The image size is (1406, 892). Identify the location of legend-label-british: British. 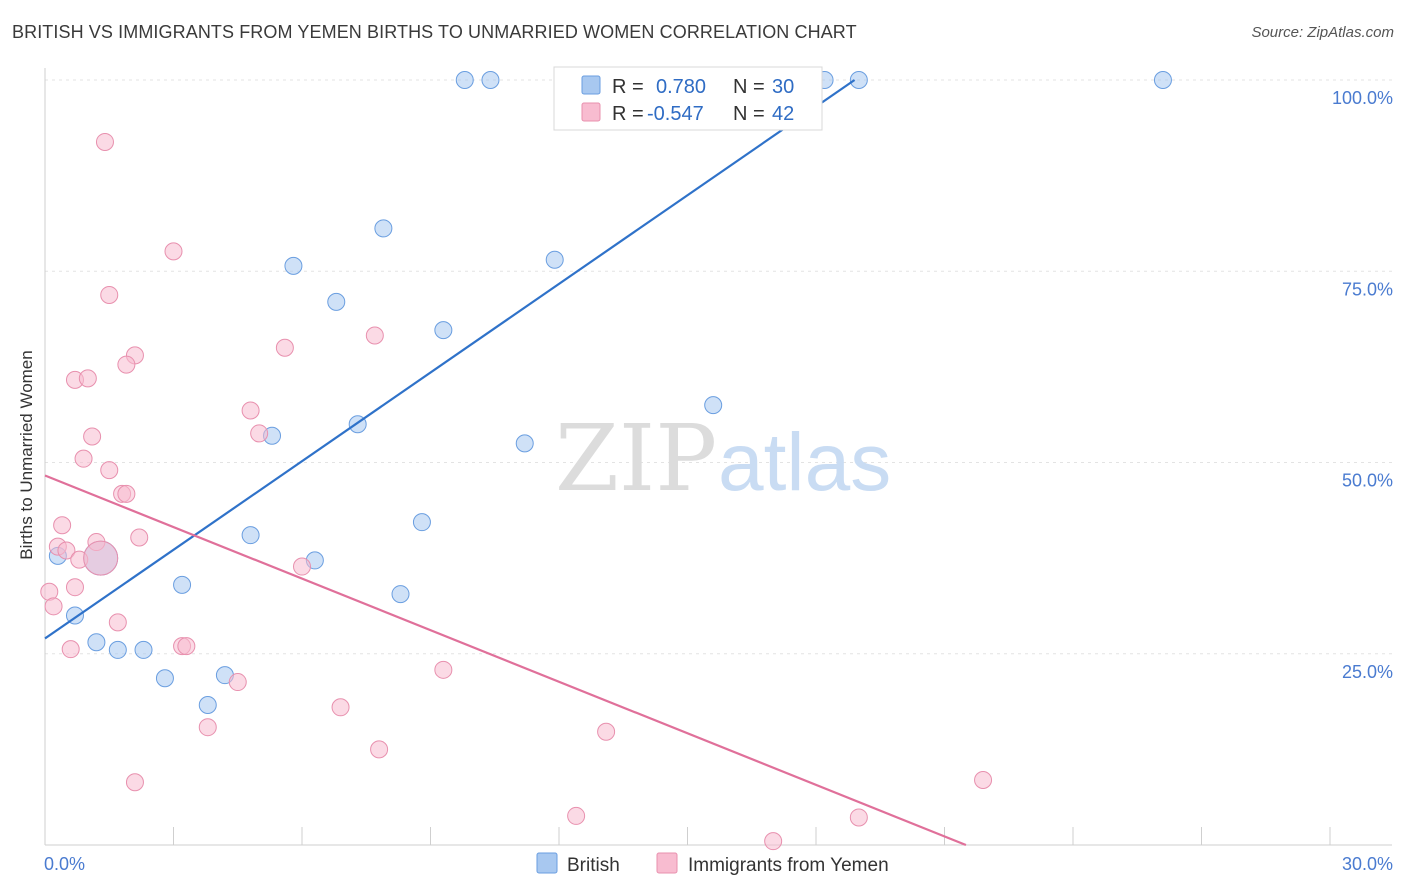
(593, 865).